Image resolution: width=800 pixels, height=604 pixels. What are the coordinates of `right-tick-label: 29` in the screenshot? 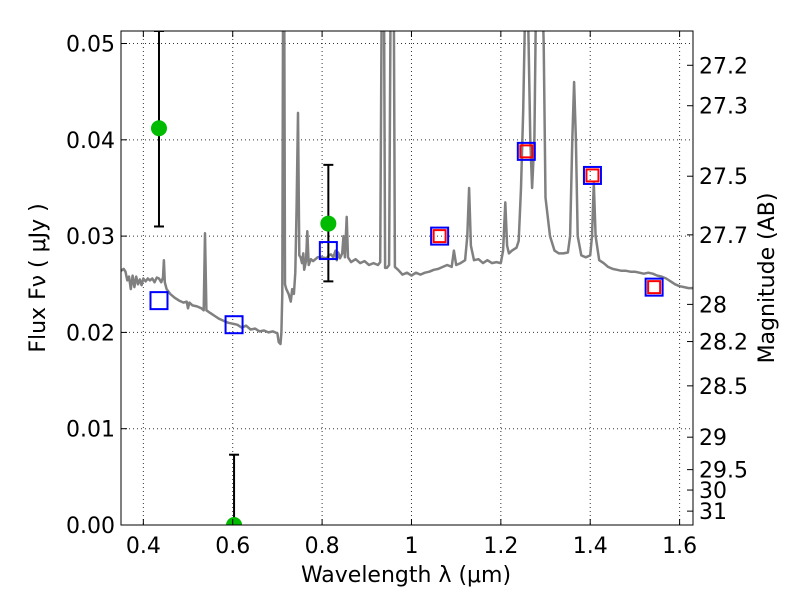 It's located at (713, 438).